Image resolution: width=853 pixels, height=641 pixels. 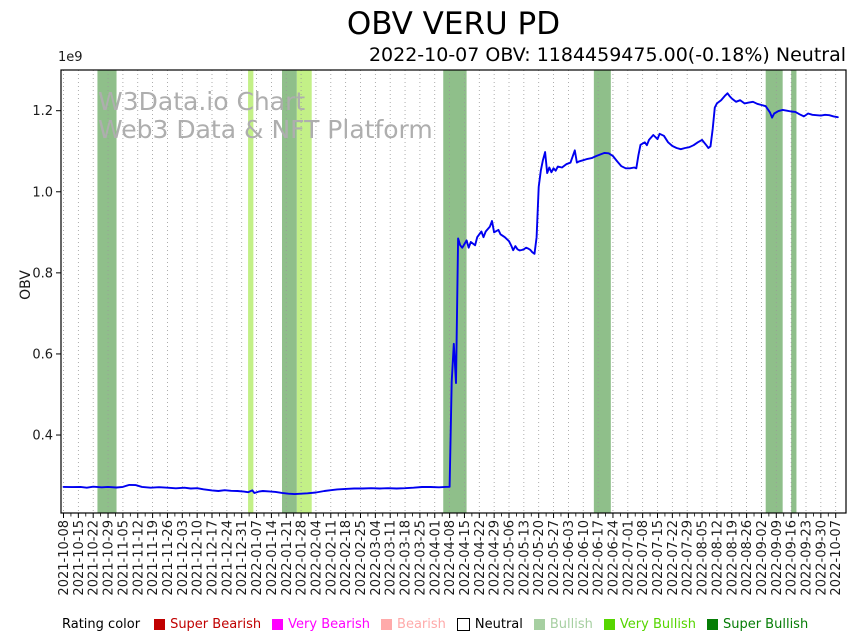 I want to click on x-tick-label: 2021-10-15, so click(x=79, y=558).